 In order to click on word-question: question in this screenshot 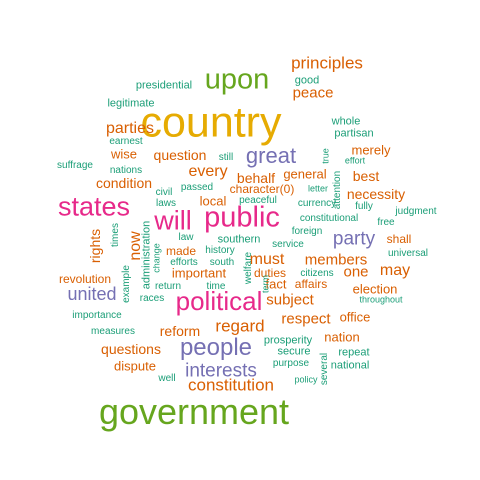, I will do `click(180, 155)`.